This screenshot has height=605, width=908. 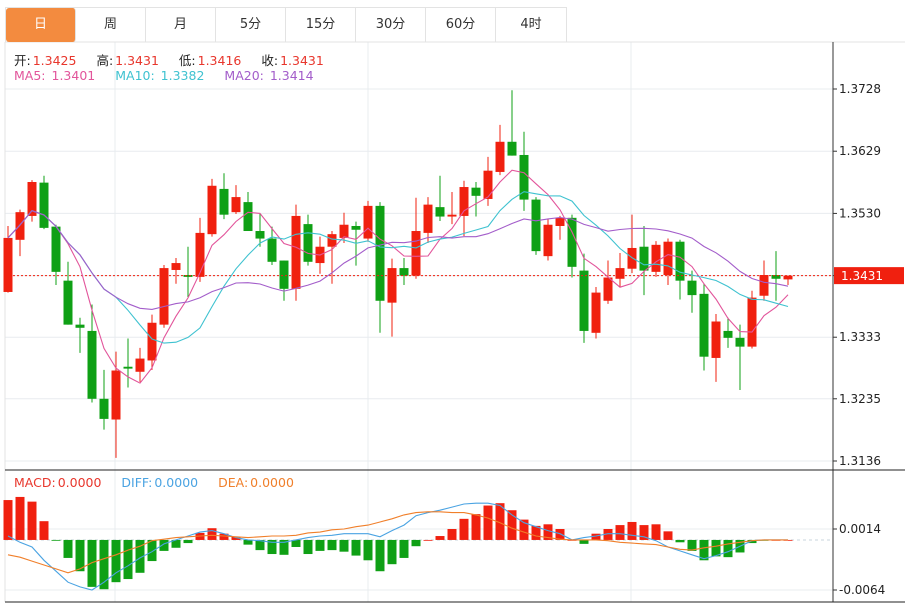 What do you see at coordinates (291, 75) in the screenshot?
I see `ma20-value: 1.3414` at bounding box center [291, 75].